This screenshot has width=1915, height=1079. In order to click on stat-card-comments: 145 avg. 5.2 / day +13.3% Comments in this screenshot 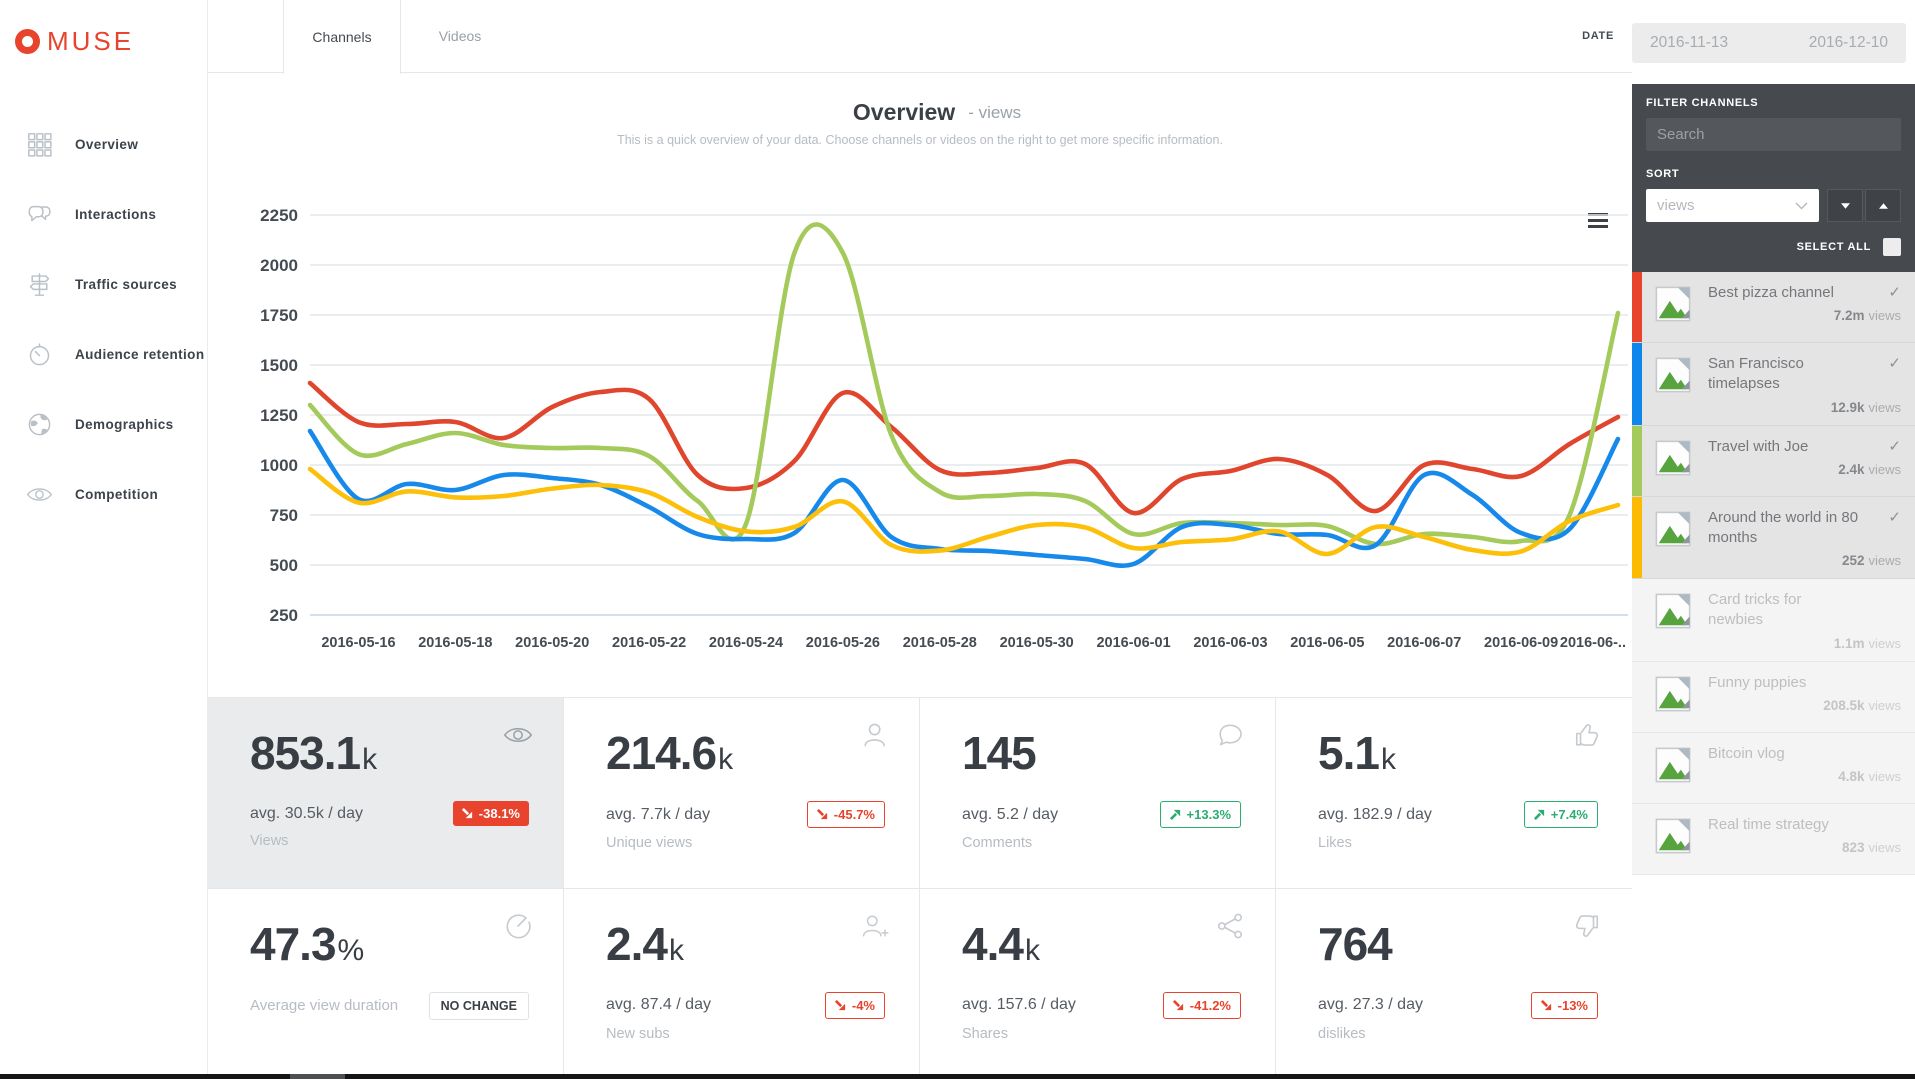, I will do `click(1098, 793)`.